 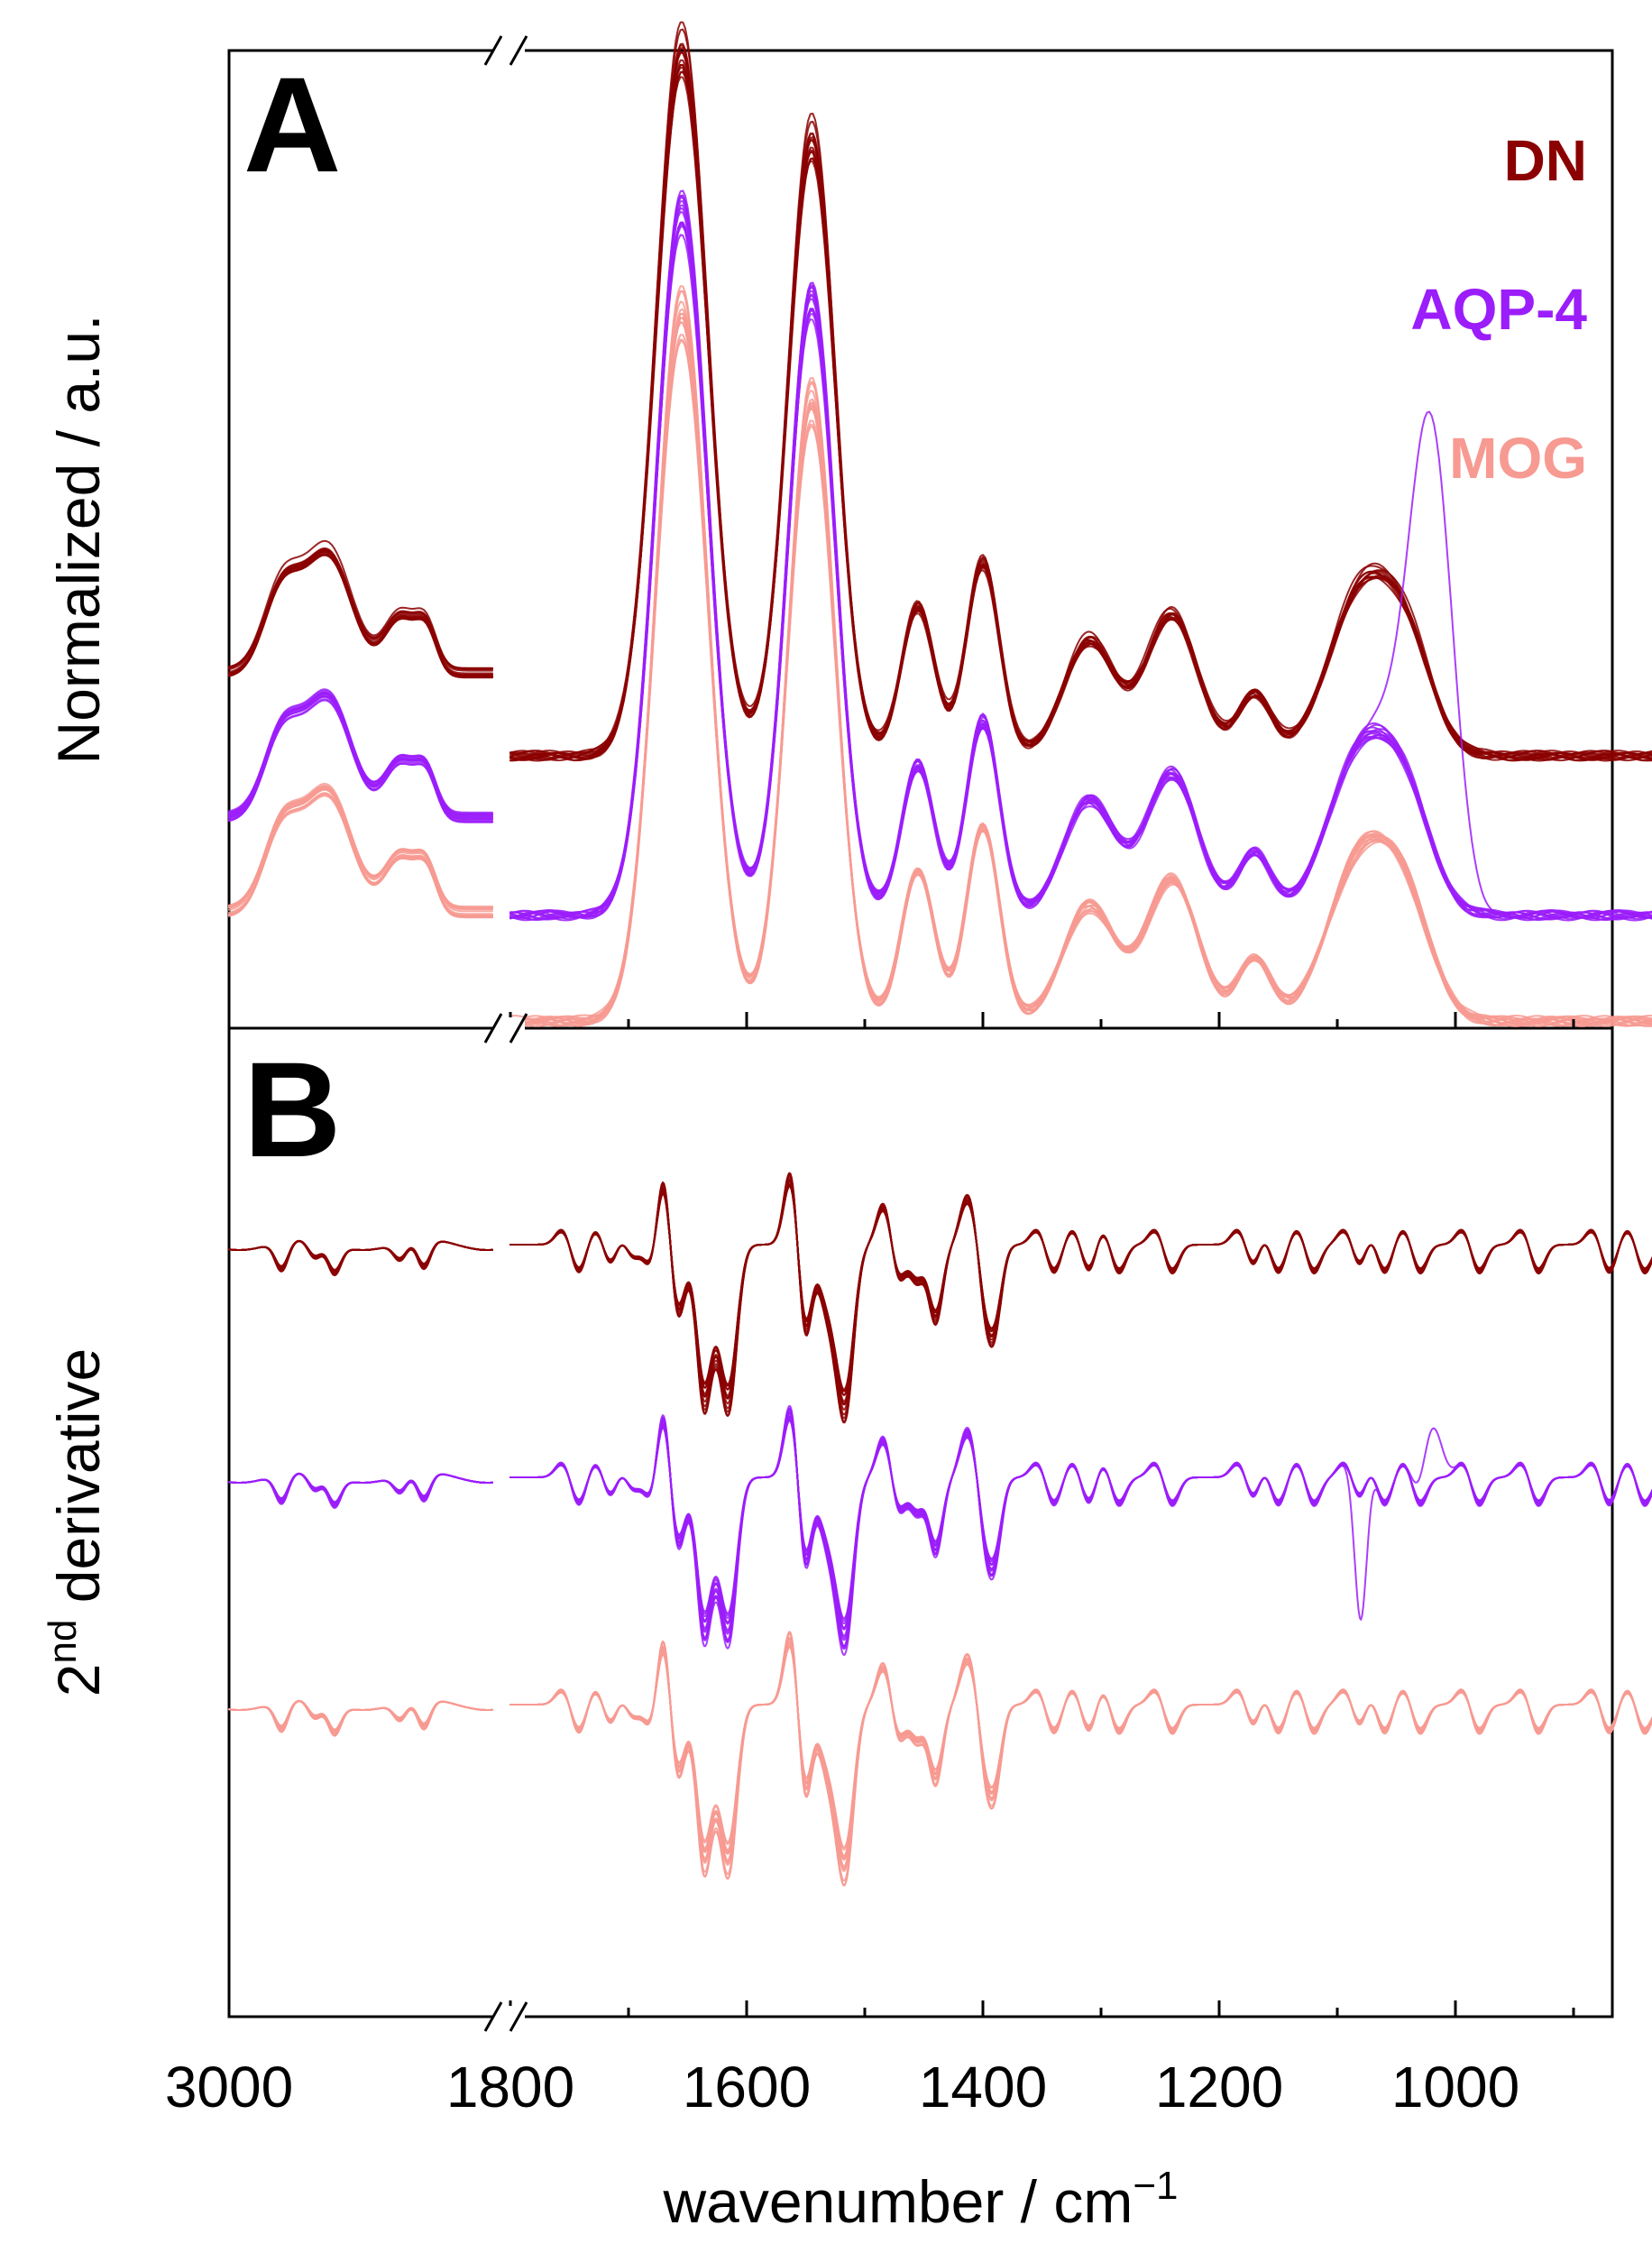 I want to click on tick-label-1200: 1200, so click(x=1219, y=2087).